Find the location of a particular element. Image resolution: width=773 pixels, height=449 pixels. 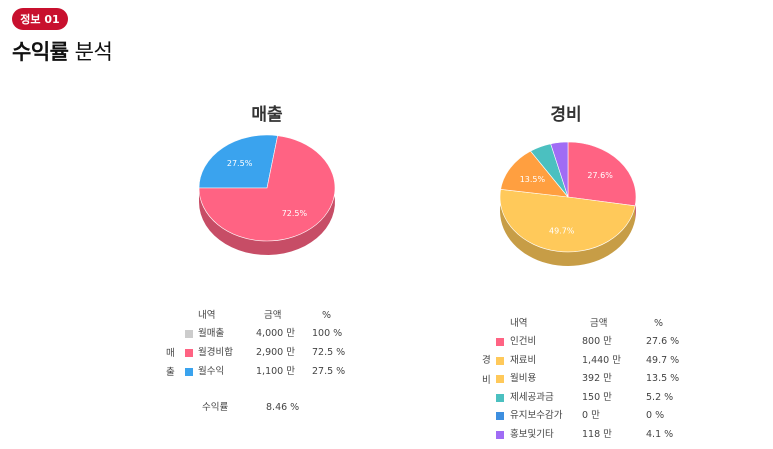

profit-rate-row: 수익률 8.46 % is located at coordinates (260, 408).